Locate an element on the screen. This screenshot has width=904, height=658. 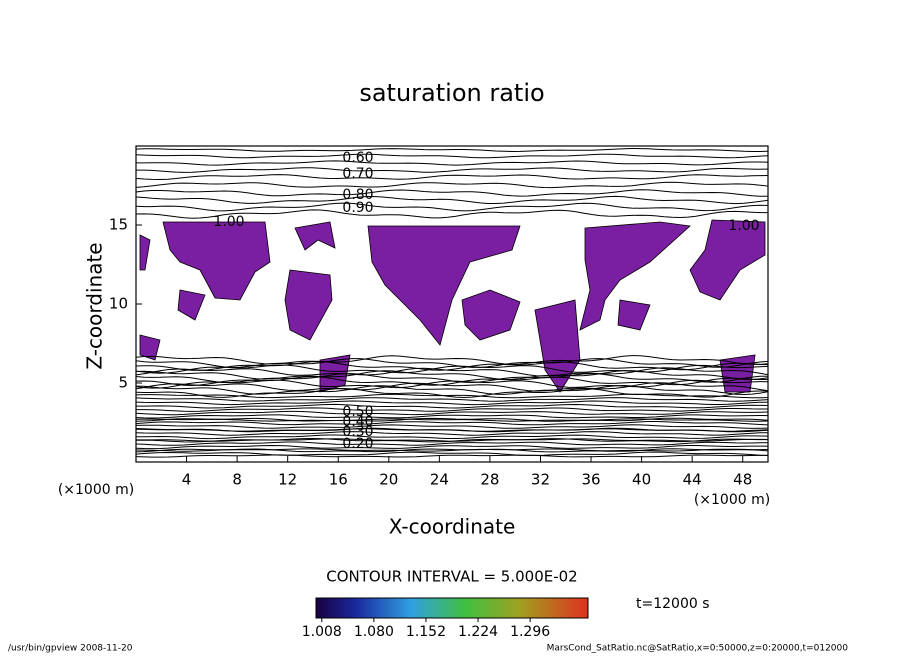
contour-label: 0.30 is located at coordinates (357, 432).